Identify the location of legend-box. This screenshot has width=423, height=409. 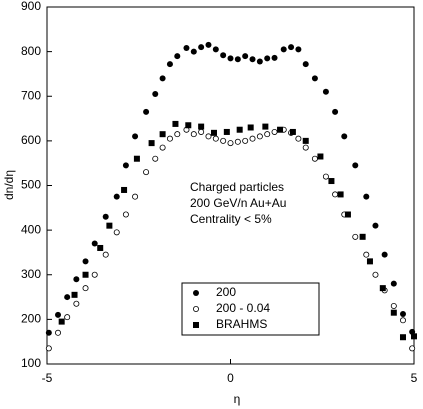
(250, 309).